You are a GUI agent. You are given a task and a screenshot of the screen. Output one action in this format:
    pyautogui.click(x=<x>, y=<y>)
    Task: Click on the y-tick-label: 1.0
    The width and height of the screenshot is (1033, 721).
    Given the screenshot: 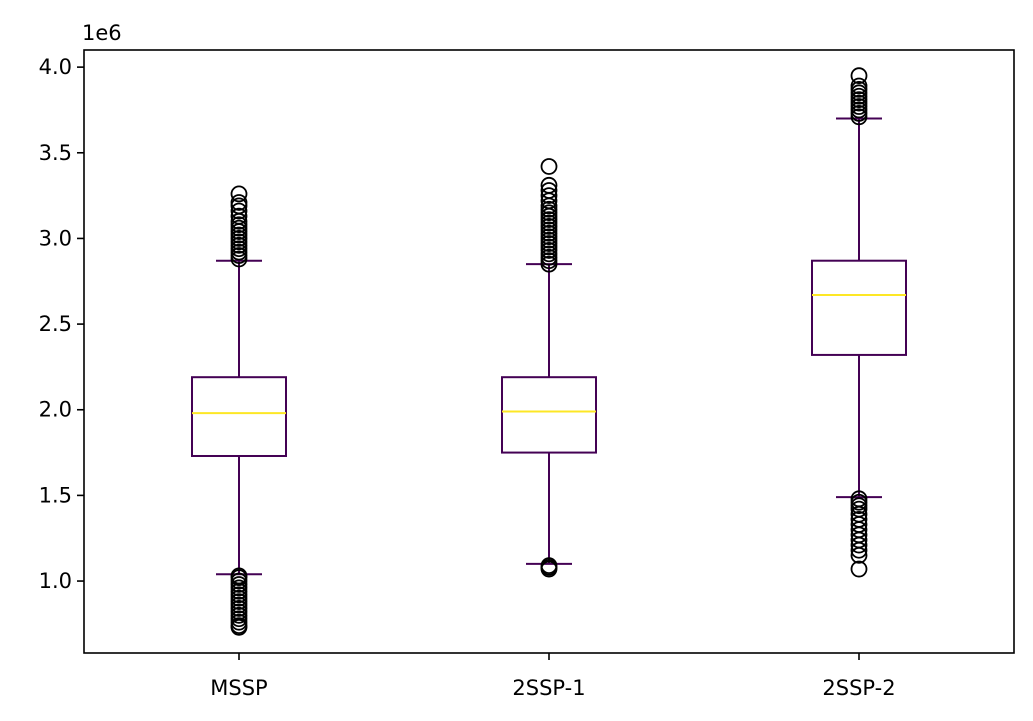 What is the action you would take?
    pyautogui.click(x=55, y=581)
    